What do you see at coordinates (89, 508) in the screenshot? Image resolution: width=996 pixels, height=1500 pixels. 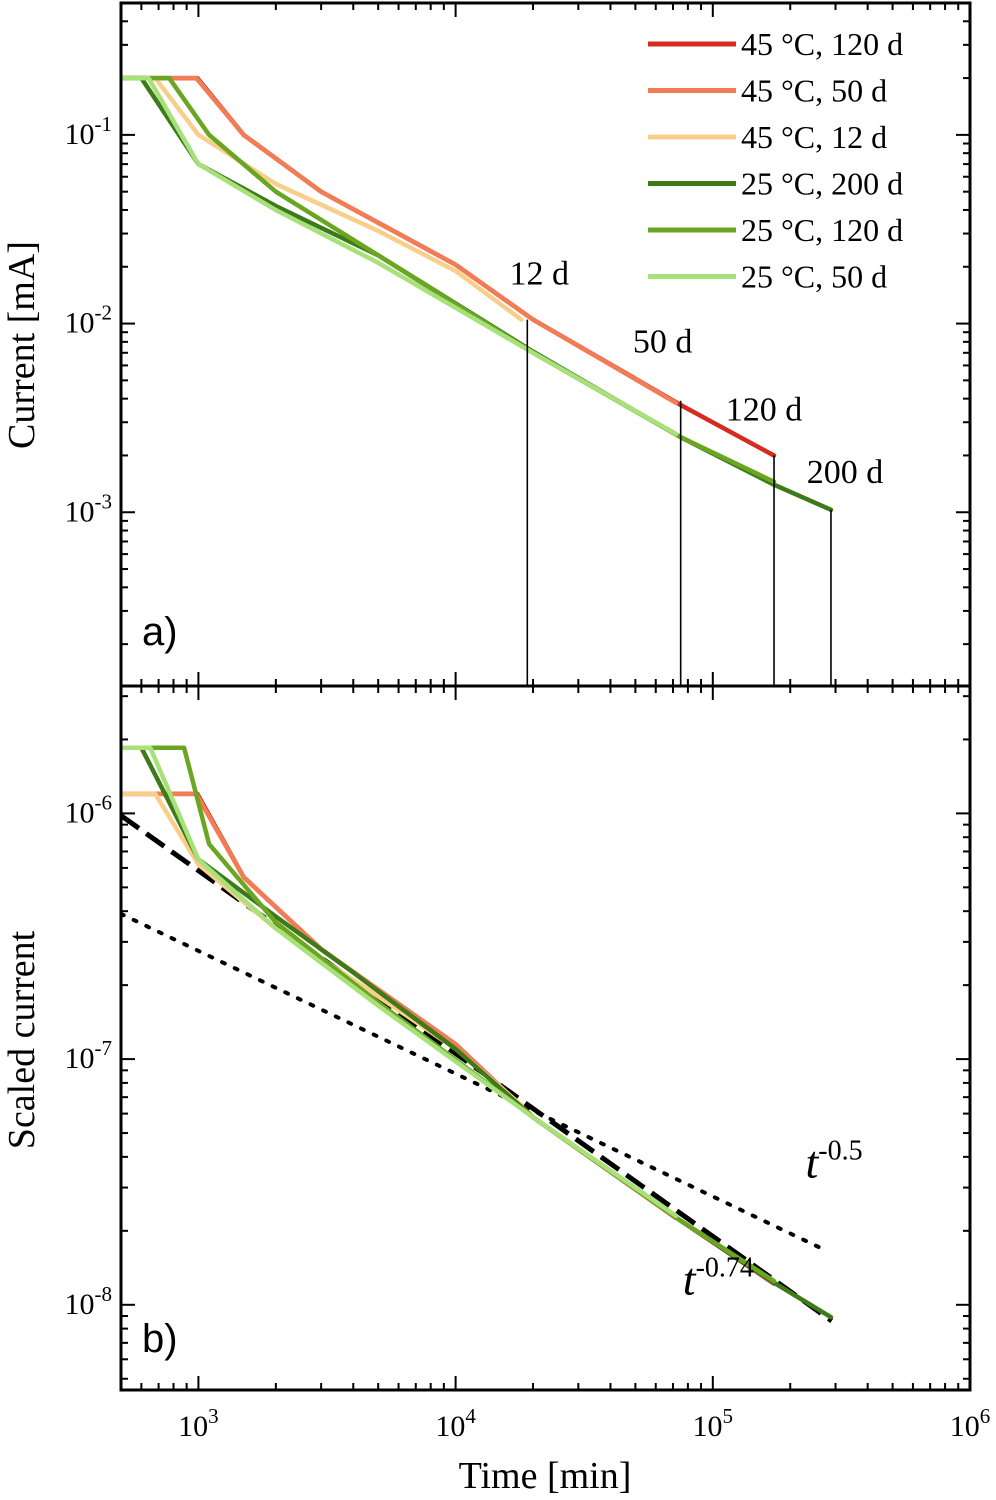 I see `y-tick-label: 10⁻³` at bounding box center [89, 508].